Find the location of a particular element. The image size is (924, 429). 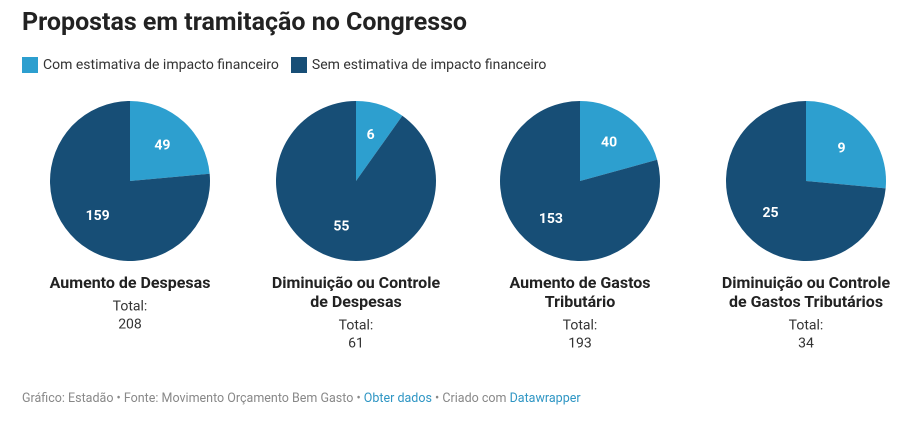

total-value: 193 is located at coordinates (580, 344).